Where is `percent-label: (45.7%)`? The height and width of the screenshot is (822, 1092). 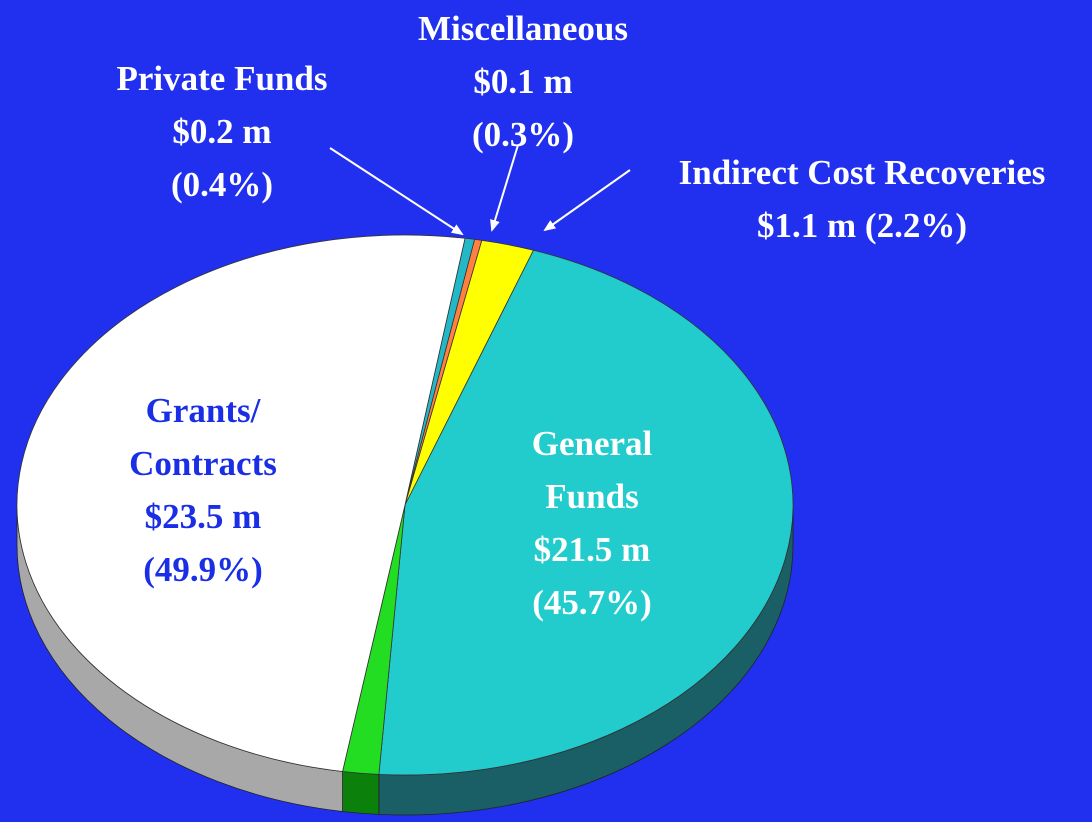
percent-label: (45.7%) is located at coordinates (592, 602).